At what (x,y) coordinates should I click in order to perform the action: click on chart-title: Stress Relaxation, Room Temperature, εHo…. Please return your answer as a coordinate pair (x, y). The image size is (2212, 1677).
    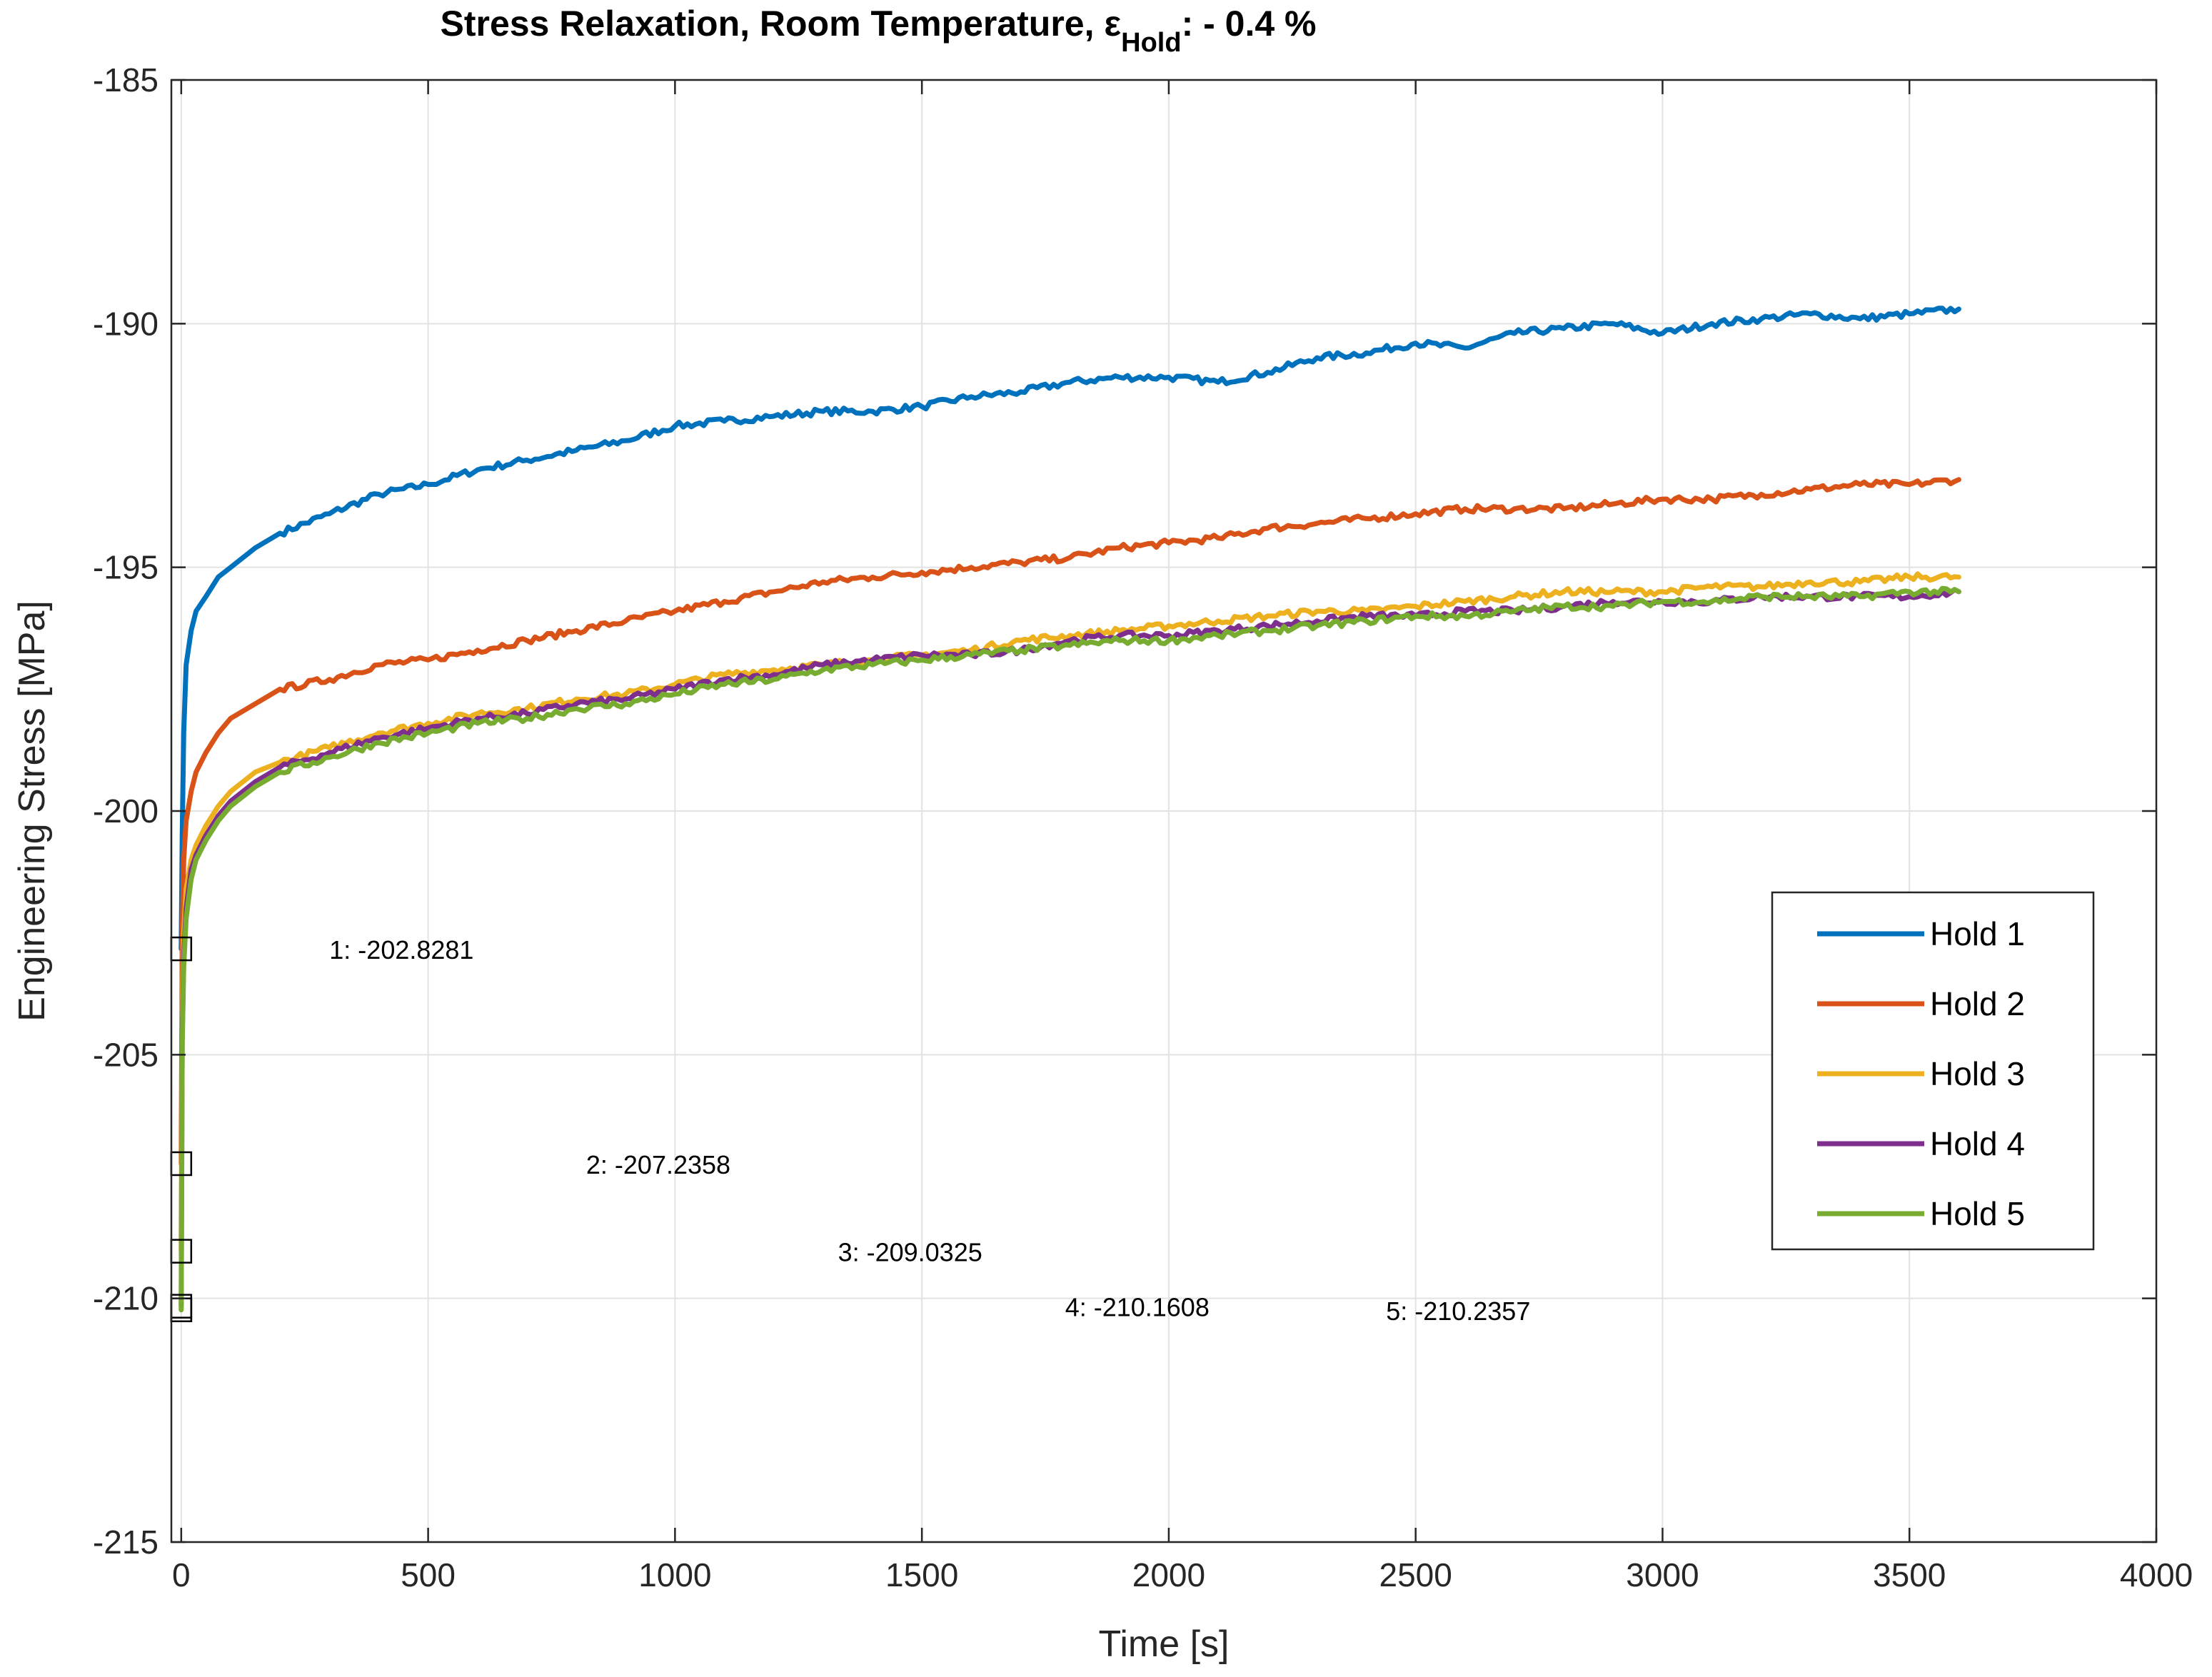
    Looking at the image, I should click on (878, 31).